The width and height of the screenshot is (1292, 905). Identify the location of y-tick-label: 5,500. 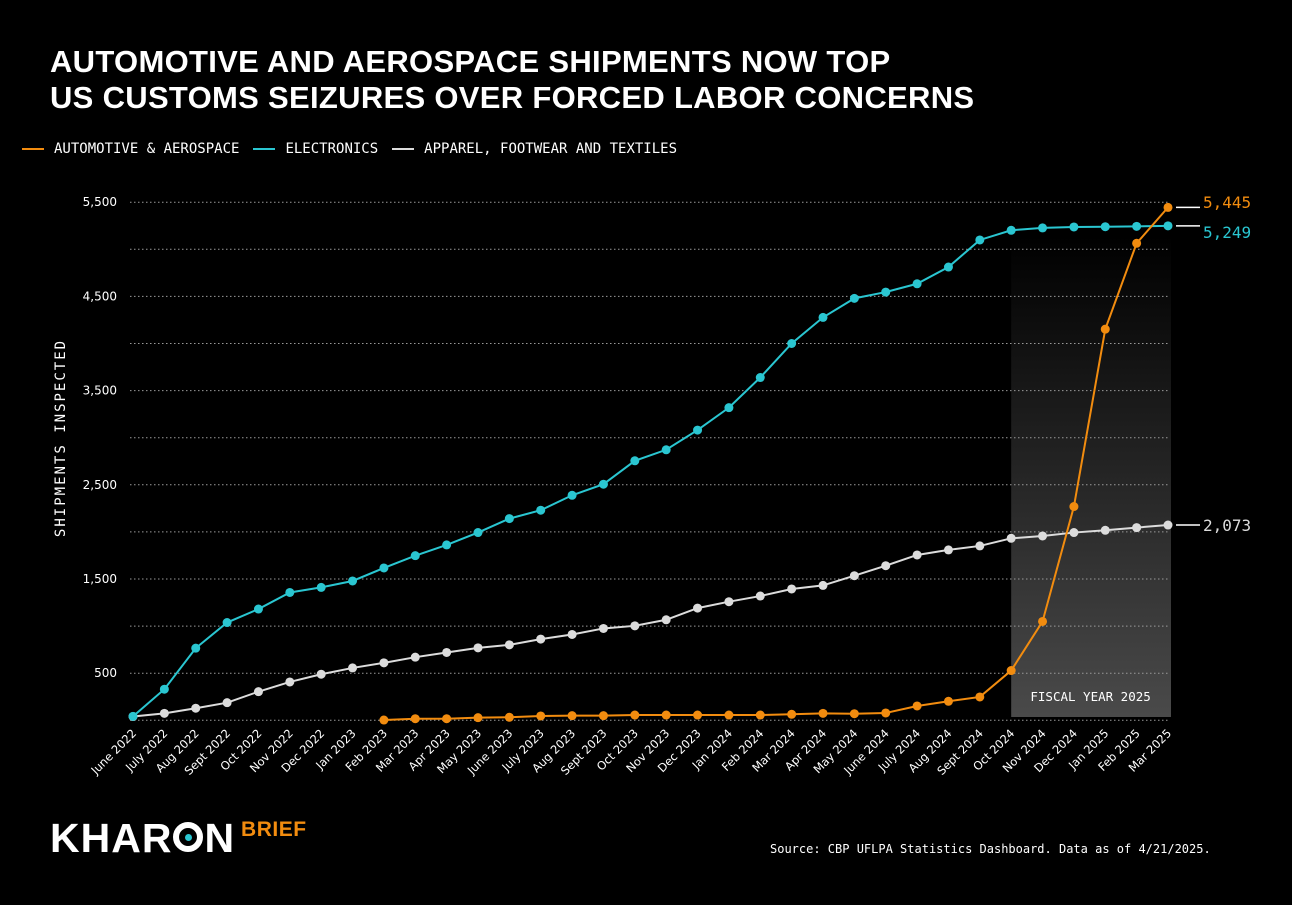
(100, 202).